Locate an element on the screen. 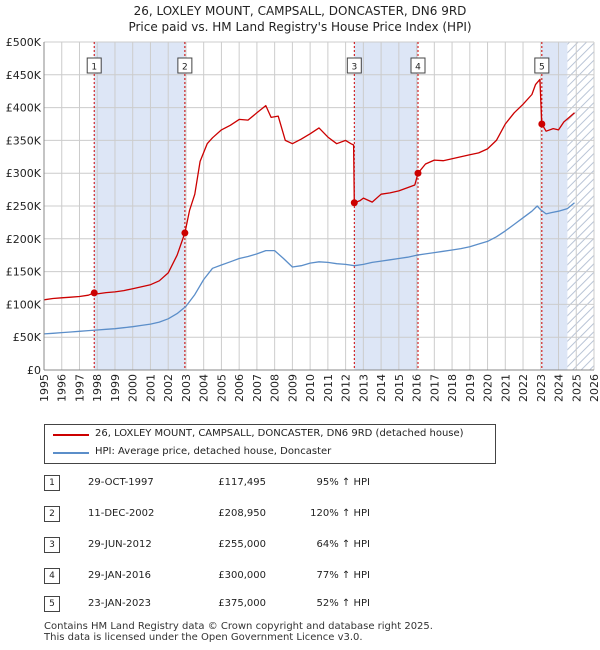  sale-marker-label: 3 is located at coordinates (354, 68).